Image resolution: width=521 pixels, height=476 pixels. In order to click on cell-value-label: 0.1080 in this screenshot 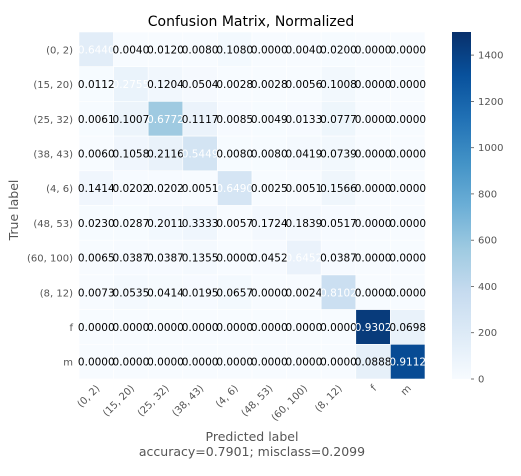, I will do `click(234, 50)`.